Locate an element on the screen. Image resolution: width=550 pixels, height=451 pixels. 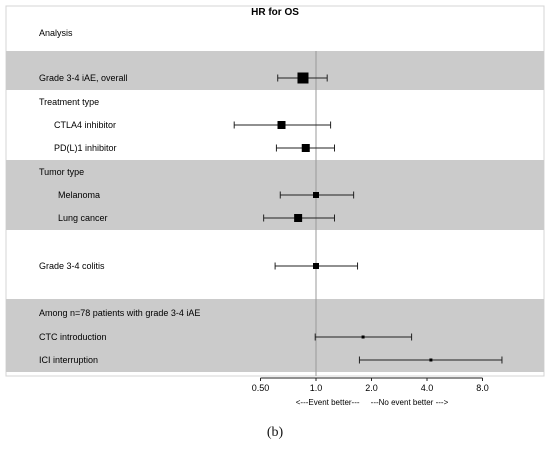
row-label: Grade 3-4 colitis is located at coordinates (72, 266).